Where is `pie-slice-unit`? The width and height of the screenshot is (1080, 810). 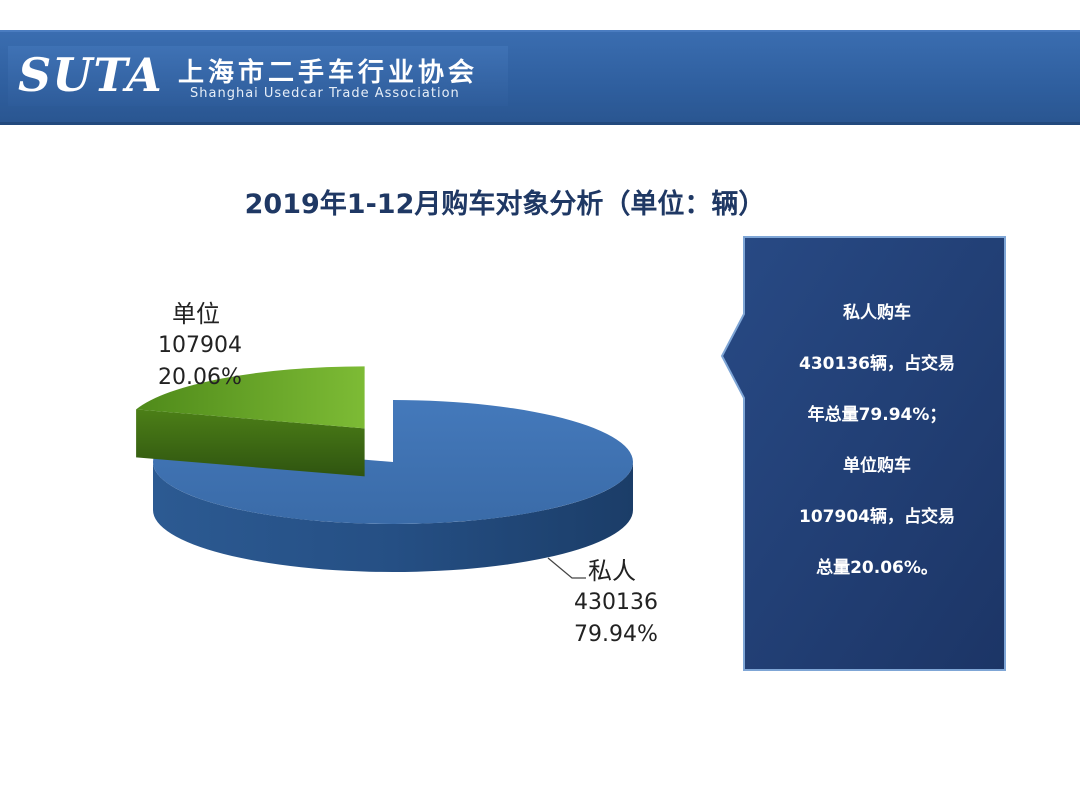 pie-slice-unit is located at coordinates (250, 397).